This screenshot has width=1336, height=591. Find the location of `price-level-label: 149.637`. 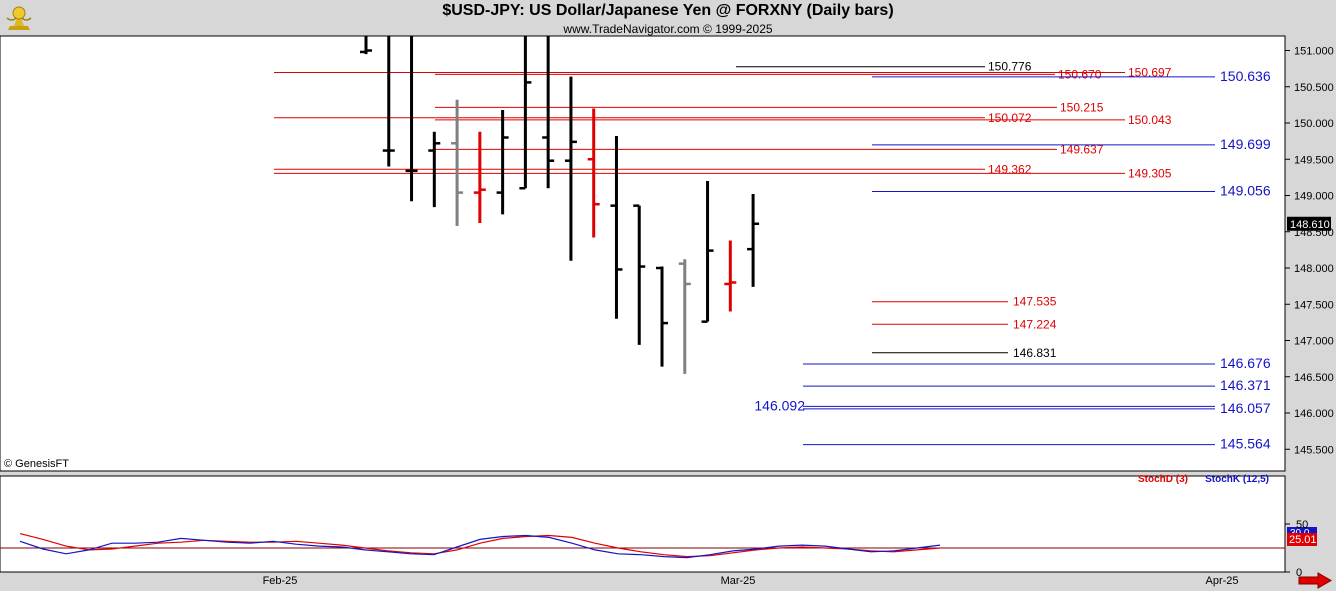

price-level-label: 149.637 is located at coordinates (1082, 149).